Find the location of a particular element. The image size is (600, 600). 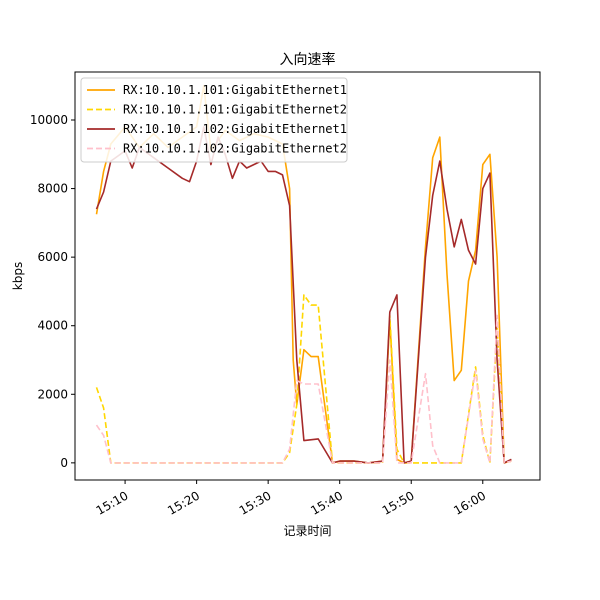

y-axis: 0 2000 4000 6000 8000 10000 is located at coordinates (52, 291).